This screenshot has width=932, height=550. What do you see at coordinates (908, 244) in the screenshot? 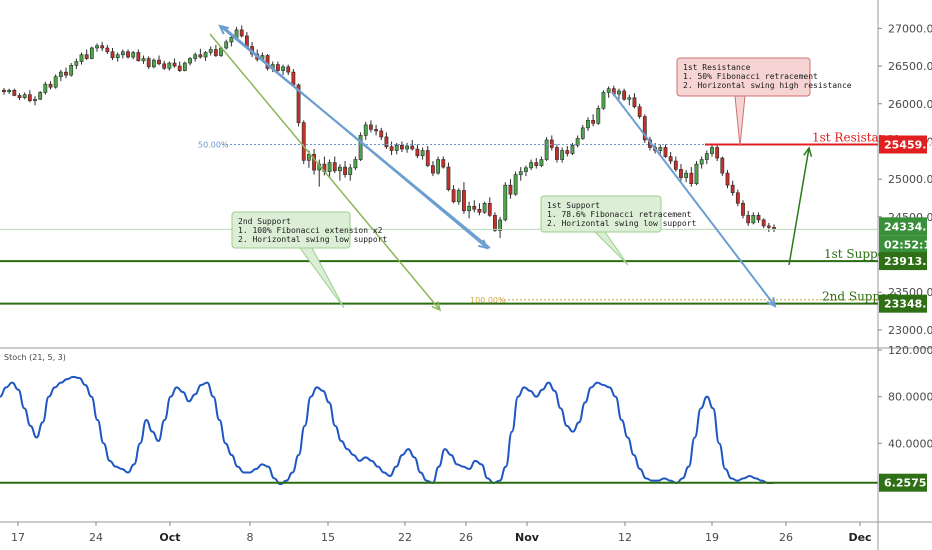
I see `countdown-badge-text: 02:52:15` at bounding box center [908, 244].